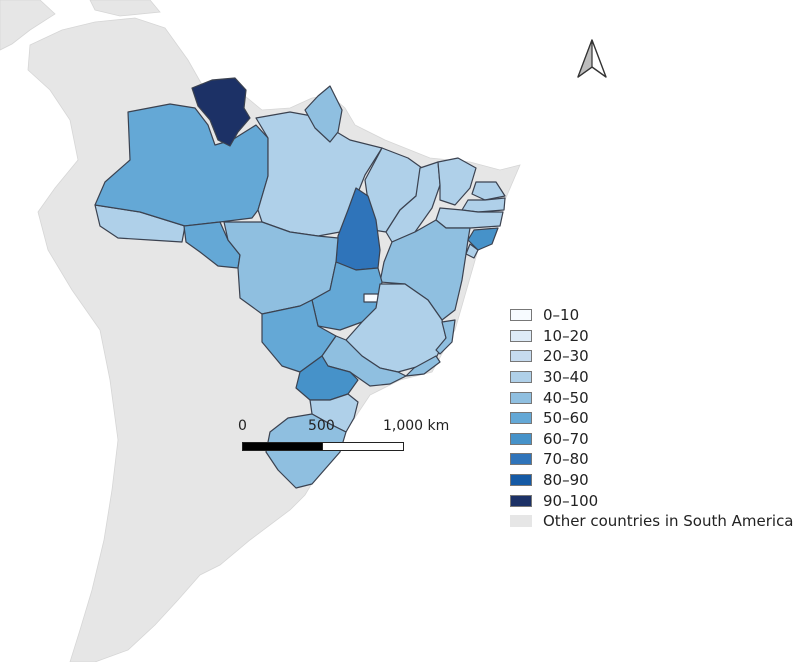 Image resolution: width=799 pixels, height=662 pixels. What do you see at coordinates (282, 446) in the screenshot?
I see `scale-segment-black` at bounding box center [282, 446].